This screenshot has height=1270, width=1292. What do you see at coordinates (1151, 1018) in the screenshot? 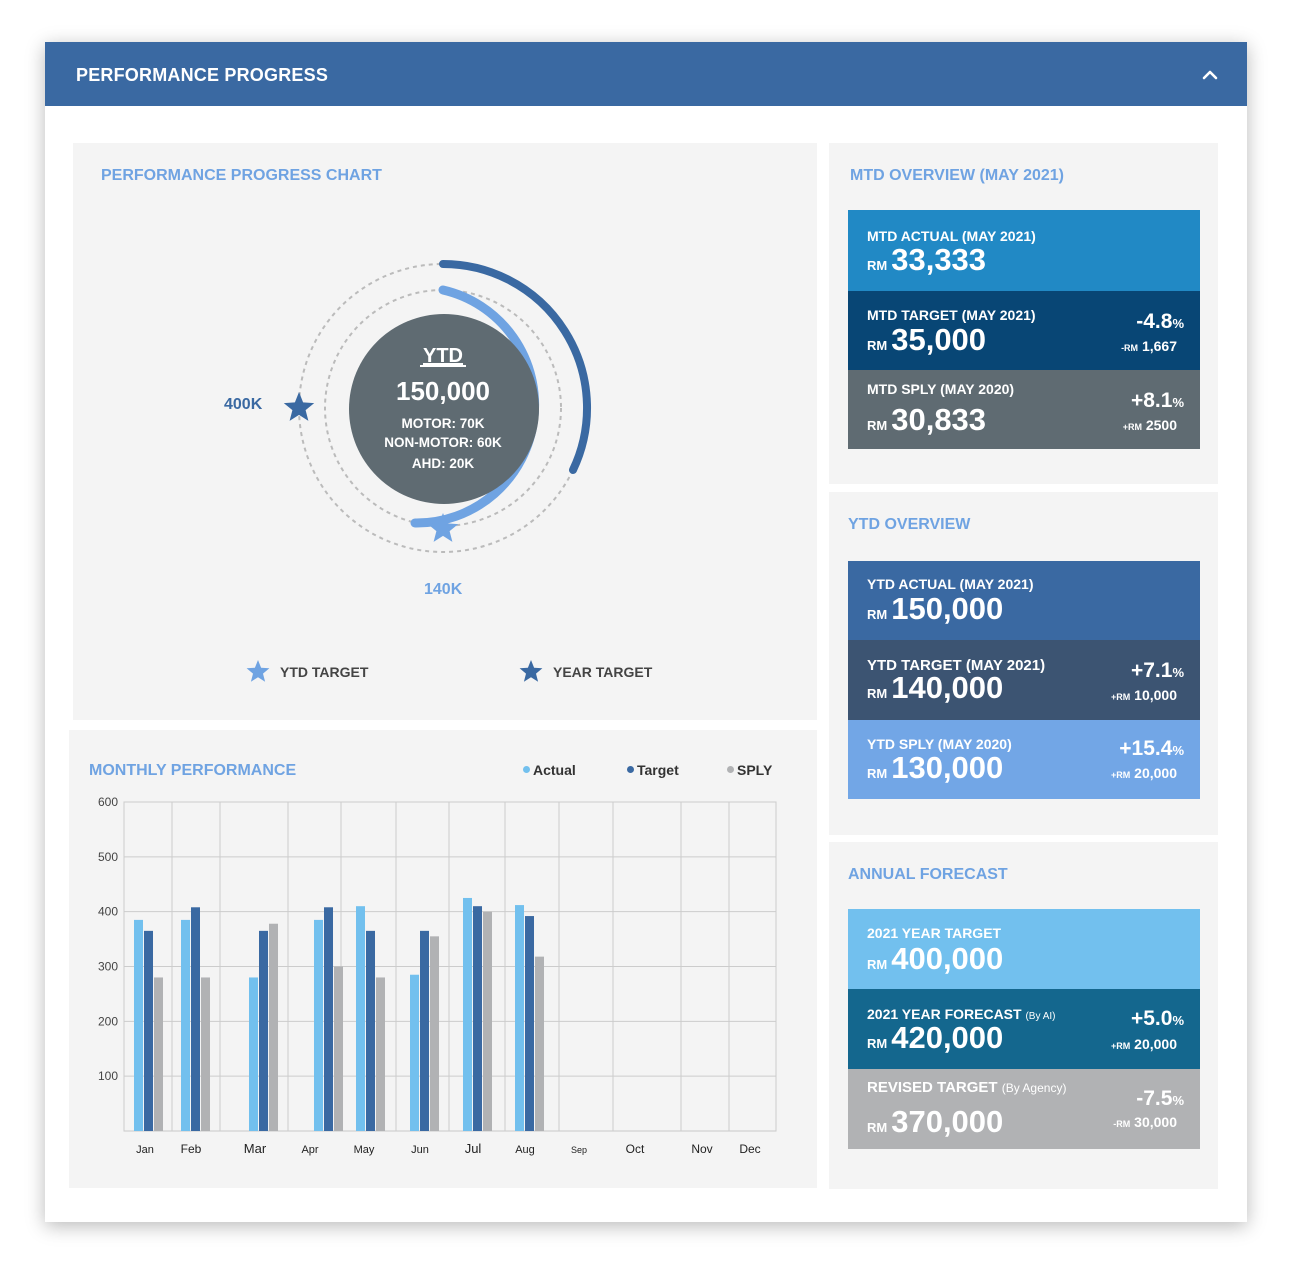
I see `percent-value: +5.0` at bounding box center [1151, 1018].